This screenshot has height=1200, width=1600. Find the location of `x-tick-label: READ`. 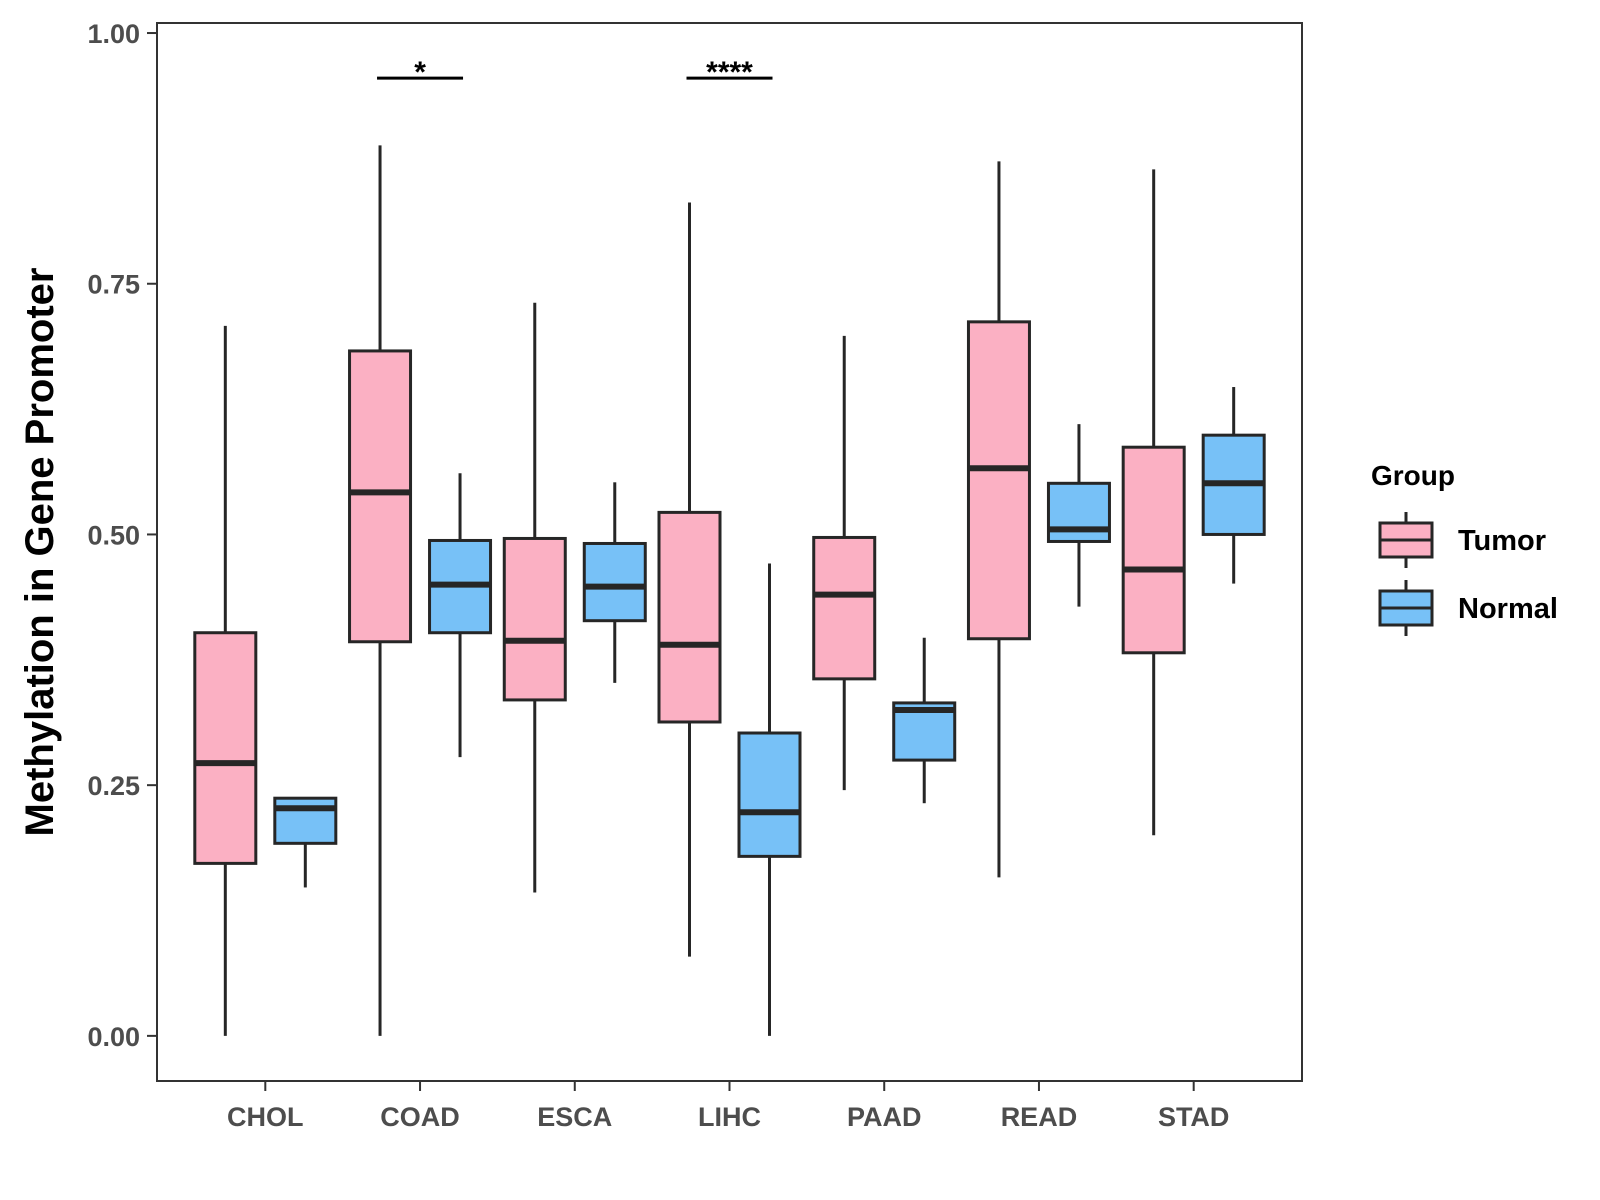

x-tick-label: READ is located at coordinates (1039, 1117).